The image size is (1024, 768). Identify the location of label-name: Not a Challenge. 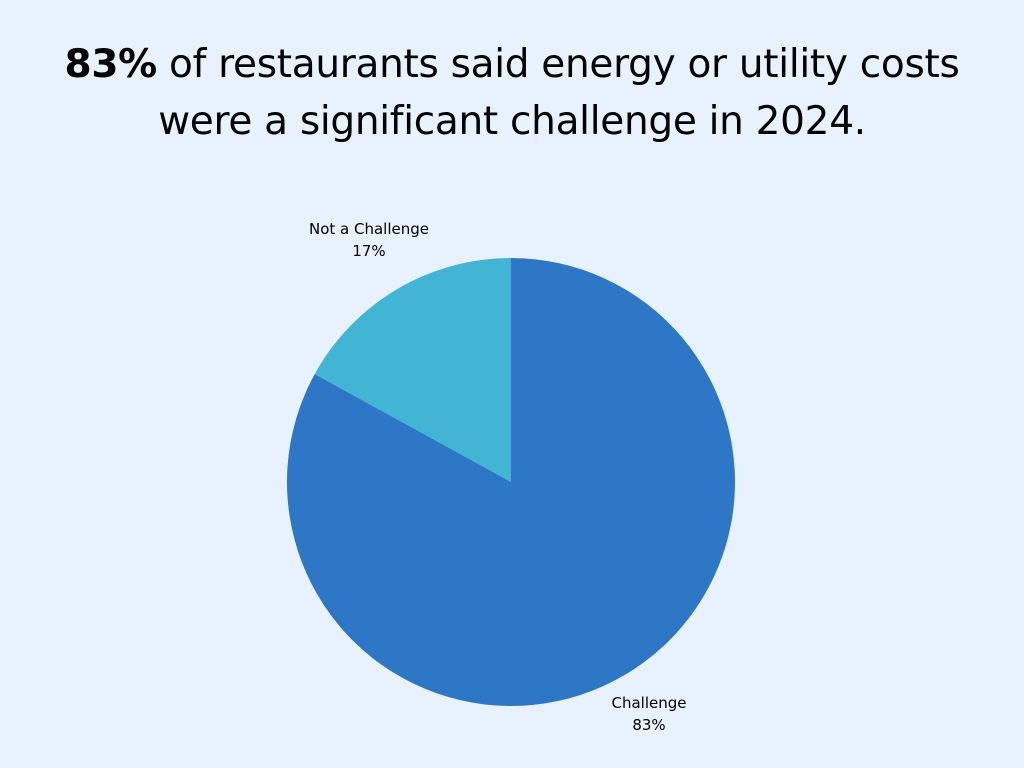
(369, 229).